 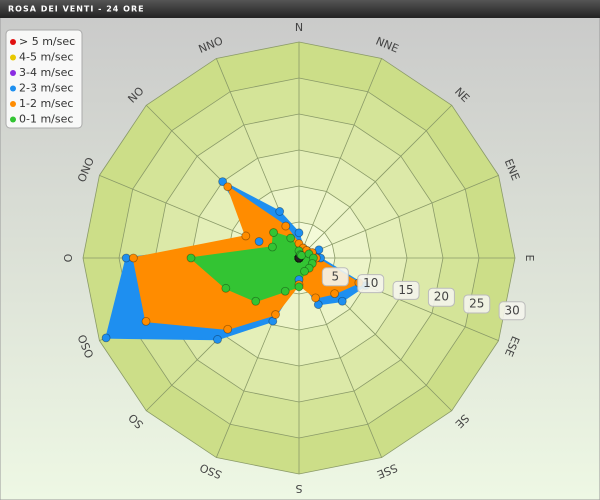 I want to click on legend-label: 4-5 m/sec, so click(x=46, y=57).